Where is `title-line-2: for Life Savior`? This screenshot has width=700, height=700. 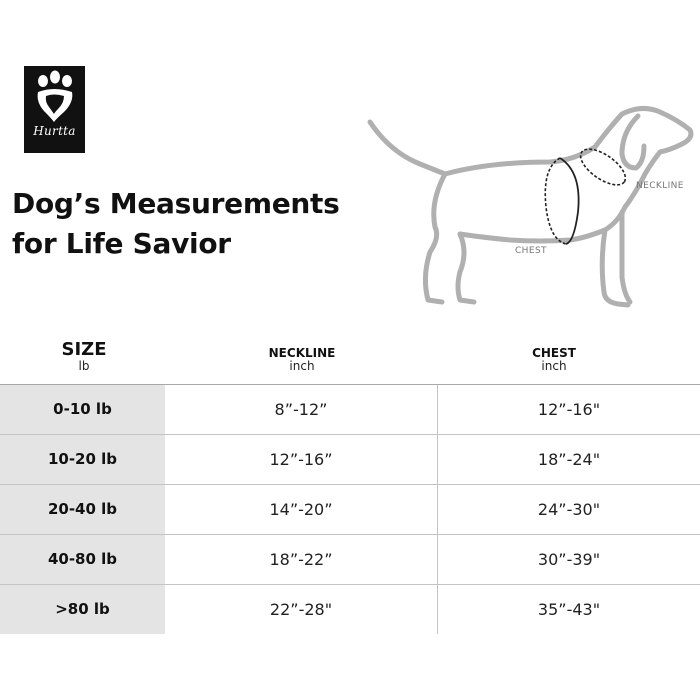
title-line-2: for Life Savior is located at coordinates (121, 243).